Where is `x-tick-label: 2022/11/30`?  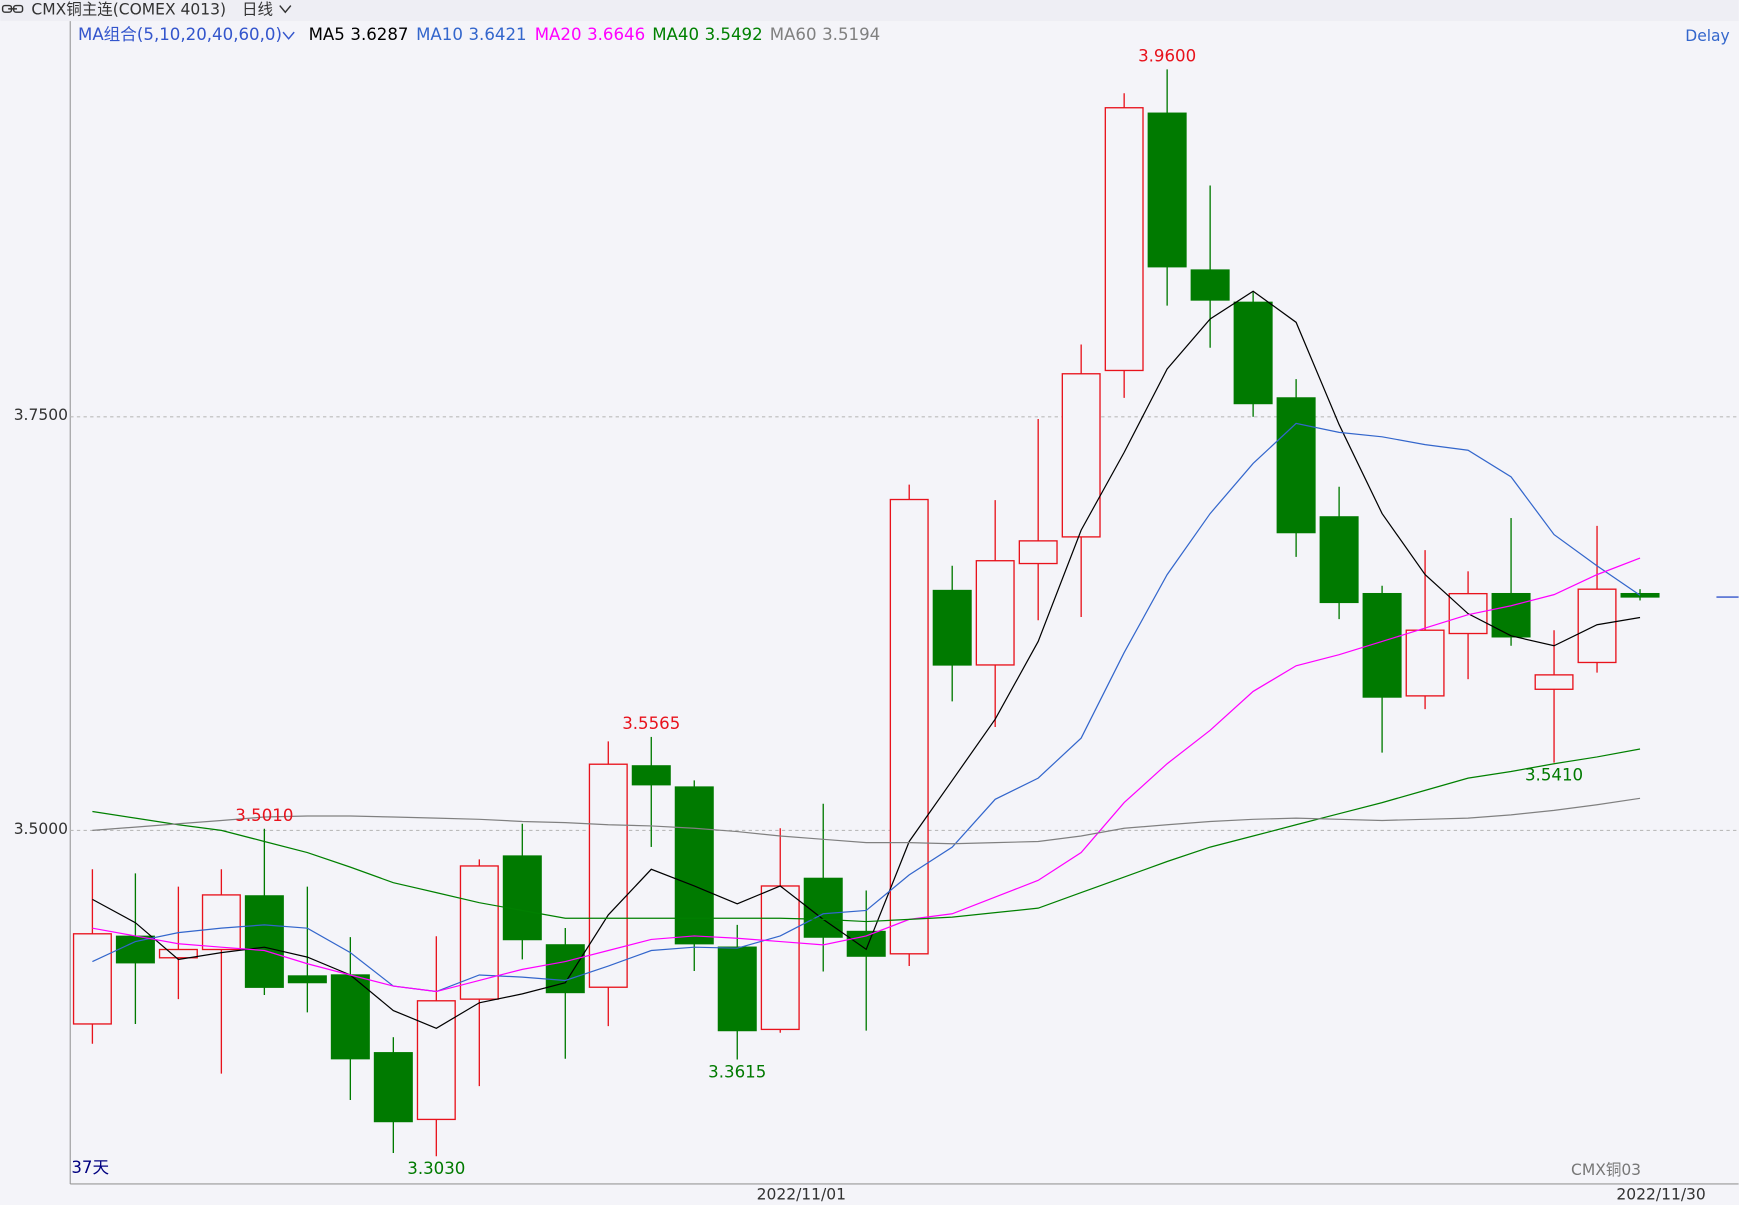
x-tick-label: 2022/11/30 is located at coordinates (1660, 1195).